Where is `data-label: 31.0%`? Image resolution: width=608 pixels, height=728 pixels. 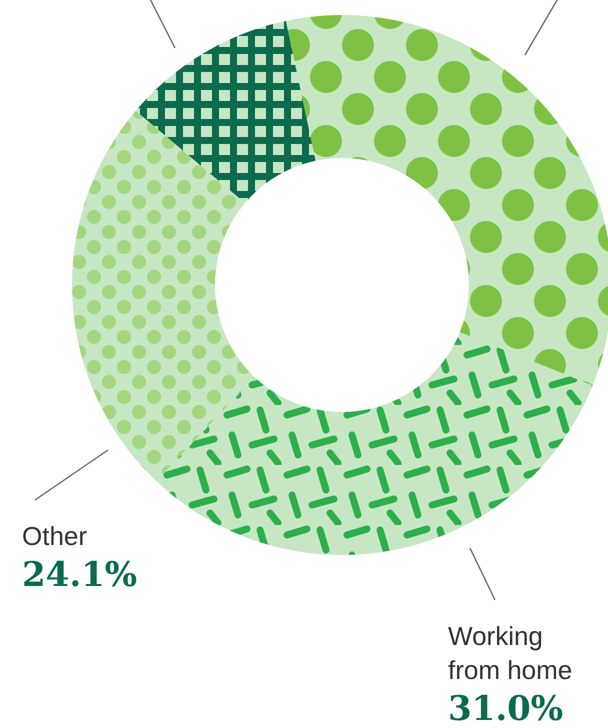 data-label: 31.0% is located at coordinates (506, 708).